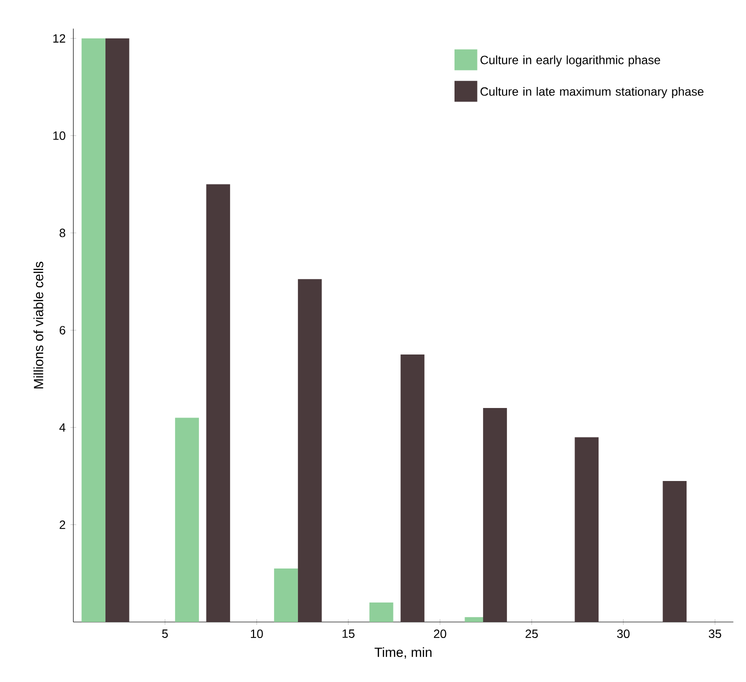  Describe the element at coordinates (570, 61) in the screenshot. I see `legend-label: Culture in early logarithmic phase` at that location.